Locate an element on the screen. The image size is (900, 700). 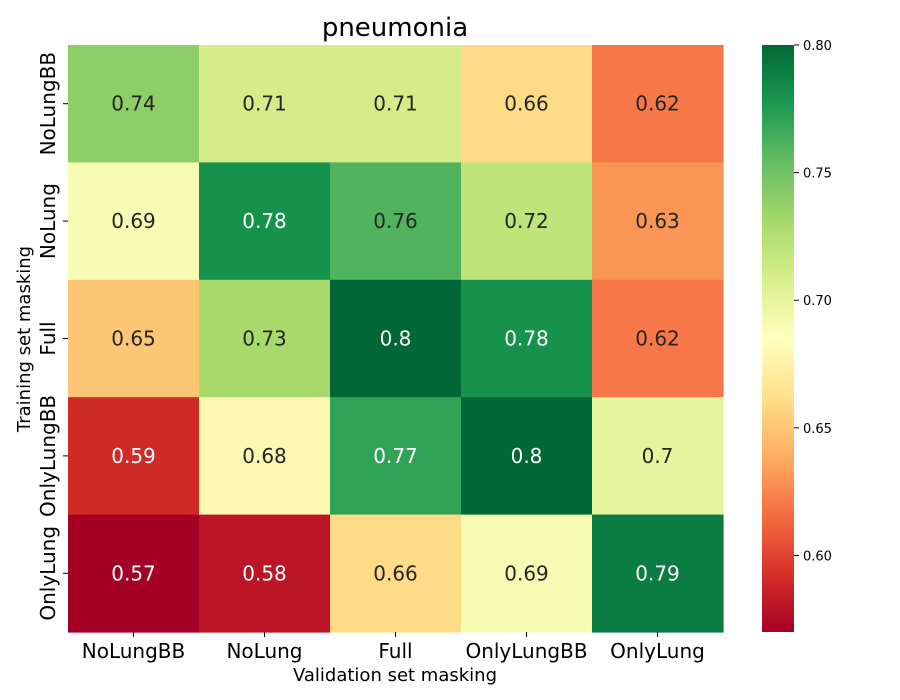
heatmap-cell-value: 0.58 is located at coordinates (264, 573).